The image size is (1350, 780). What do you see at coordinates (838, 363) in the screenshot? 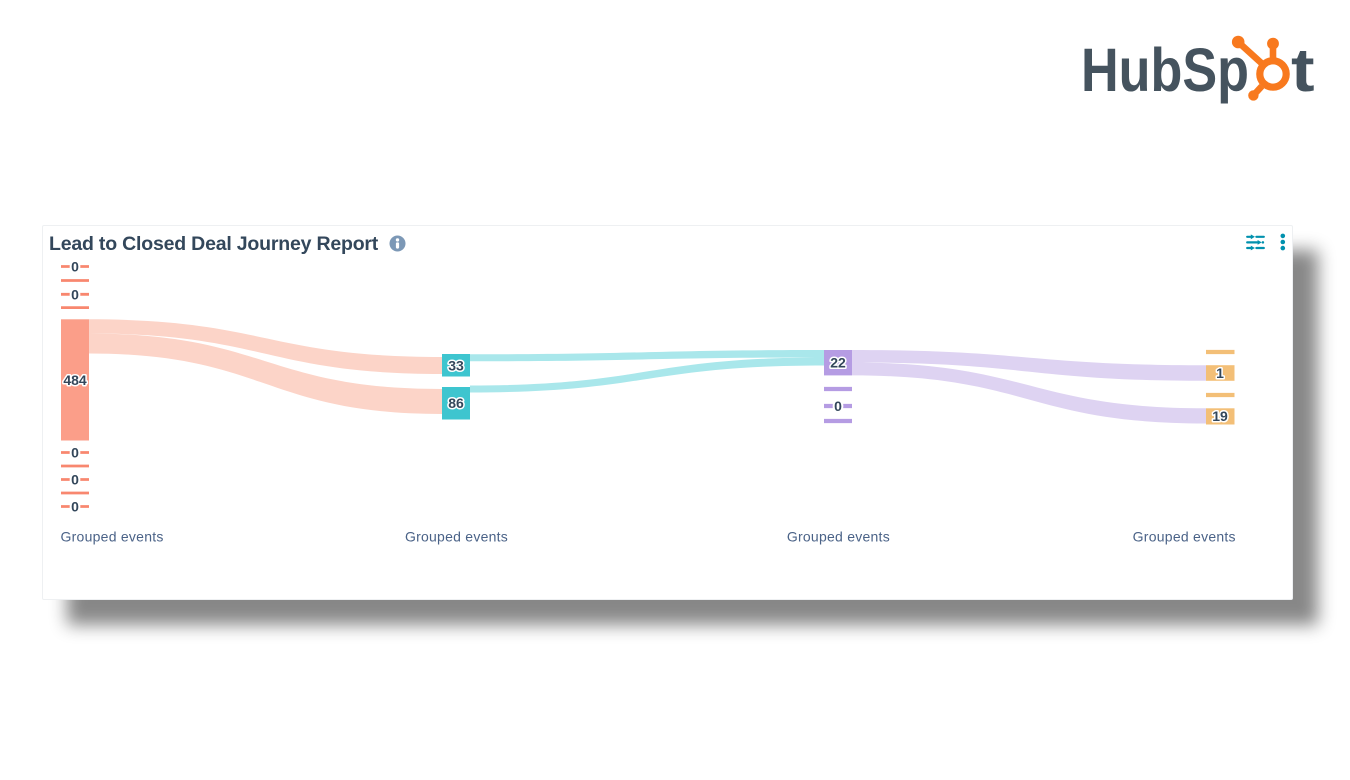
I see `svg-text: 22` at bounding box center [838, 363].